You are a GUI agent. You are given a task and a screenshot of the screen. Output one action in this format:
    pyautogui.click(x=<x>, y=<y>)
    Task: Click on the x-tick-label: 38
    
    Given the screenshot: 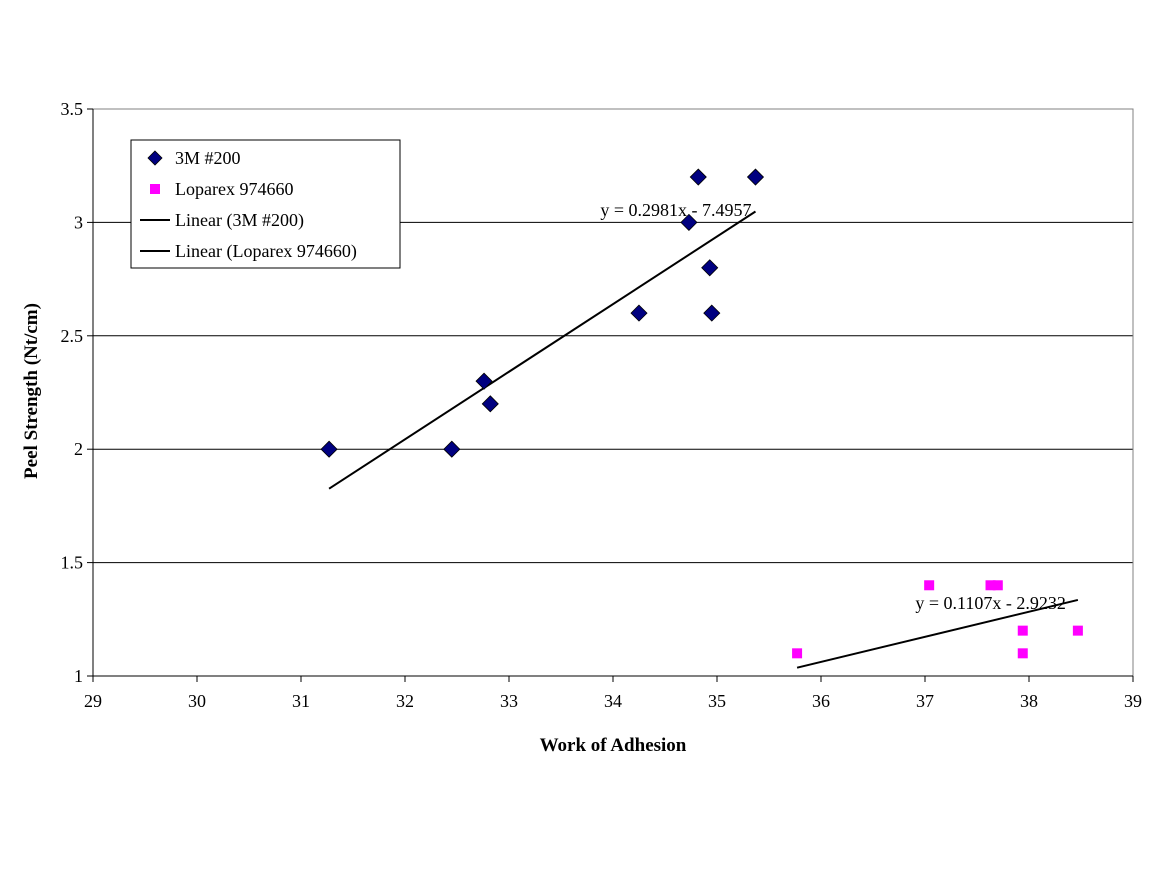 What is the action you would take?
    pyautogui.click(x=1029, y=701)
    